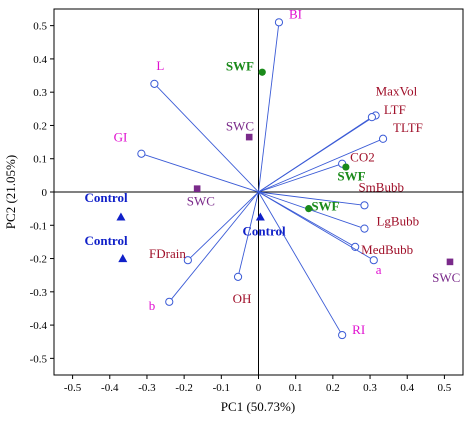  Describe the element at coordinates (407, 388) in the screenshot. I see `x-tick-label: 0.4` at that location.